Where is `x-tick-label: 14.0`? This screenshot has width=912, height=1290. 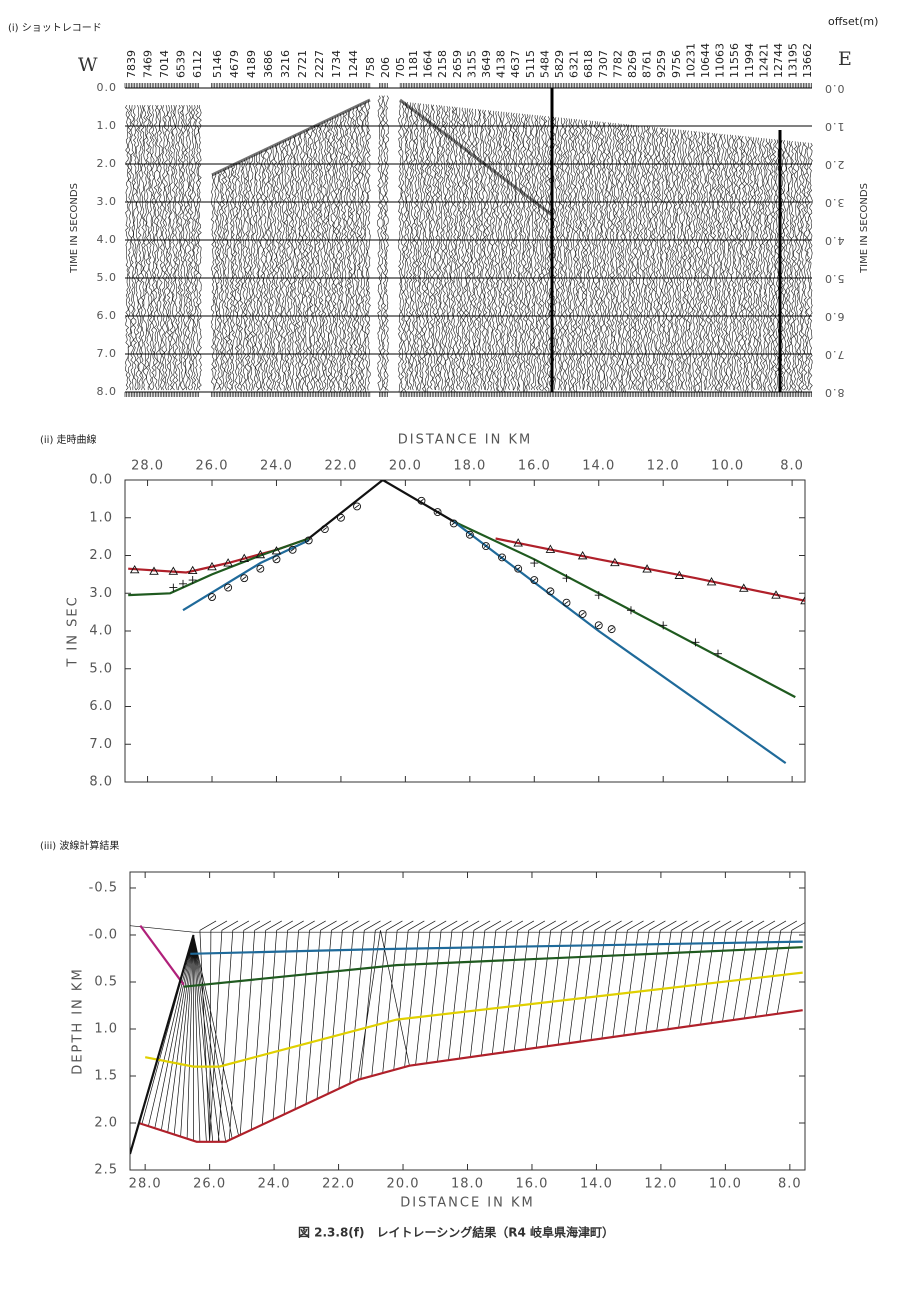 x-tick-label: 14.0 is located at coordinates (596, 1184).